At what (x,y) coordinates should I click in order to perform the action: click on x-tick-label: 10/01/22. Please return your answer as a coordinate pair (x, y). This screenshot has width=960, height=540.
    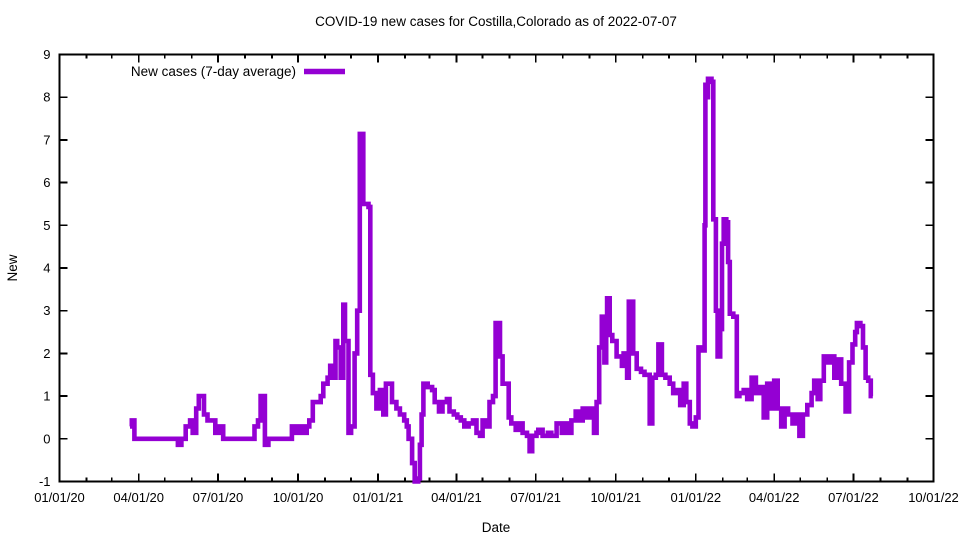
    Looking at the image, I should click on (933, 497).